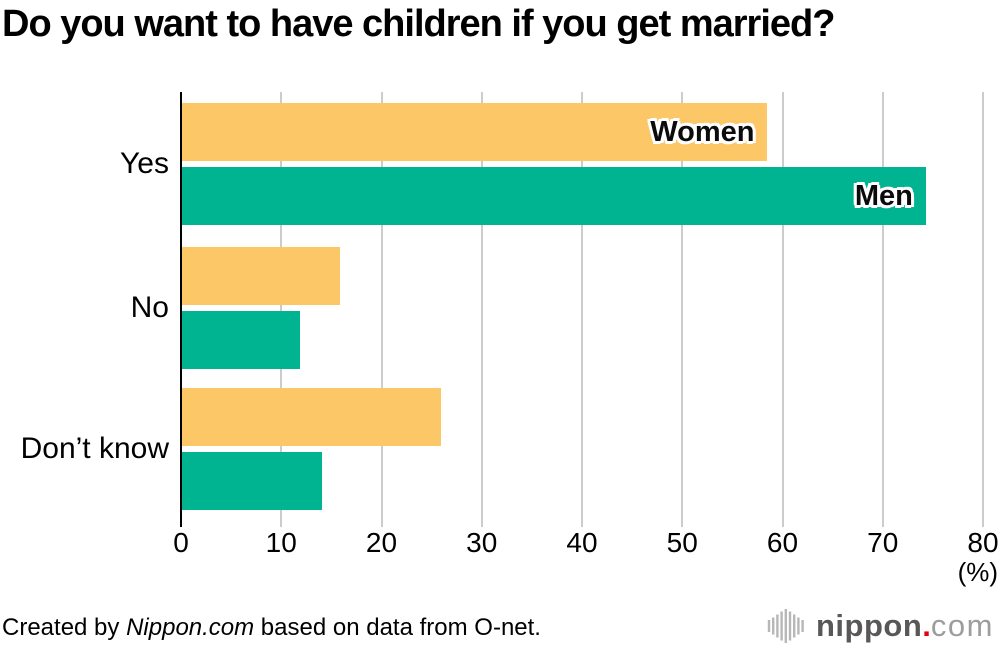 This screenshot has height=650, width=1000. I want to click on x-tick-label-60: 60, so click(782, 542).